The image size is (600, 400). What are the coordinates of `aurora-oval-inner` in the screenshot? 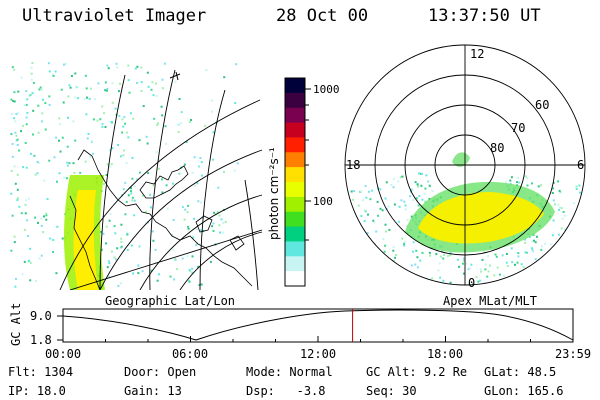 It's located at (481, 218).